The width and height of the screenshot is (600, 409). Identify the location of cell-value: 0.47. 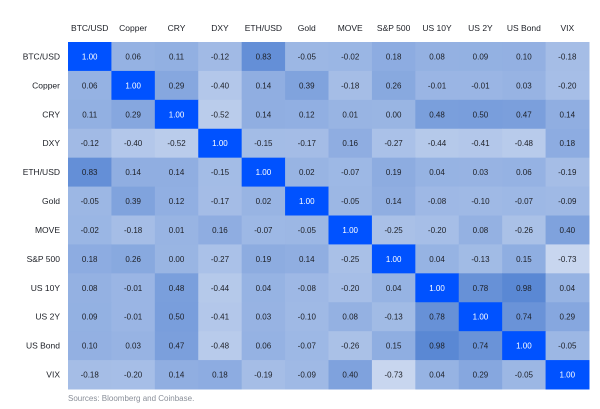
(524, 114).